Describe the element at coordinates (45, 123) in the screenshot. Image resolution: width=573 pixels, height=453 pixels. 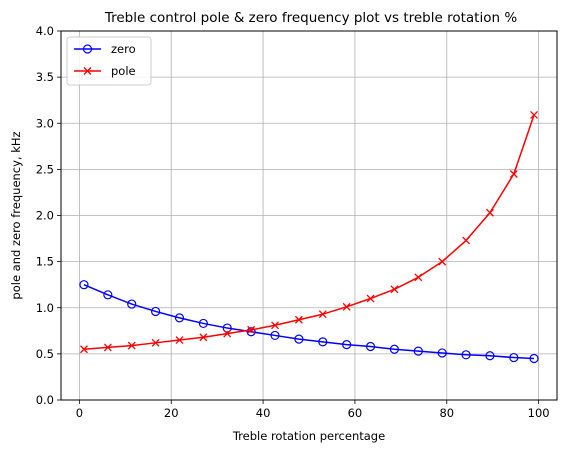
I see `y-tick-label: 3.0` at that location.